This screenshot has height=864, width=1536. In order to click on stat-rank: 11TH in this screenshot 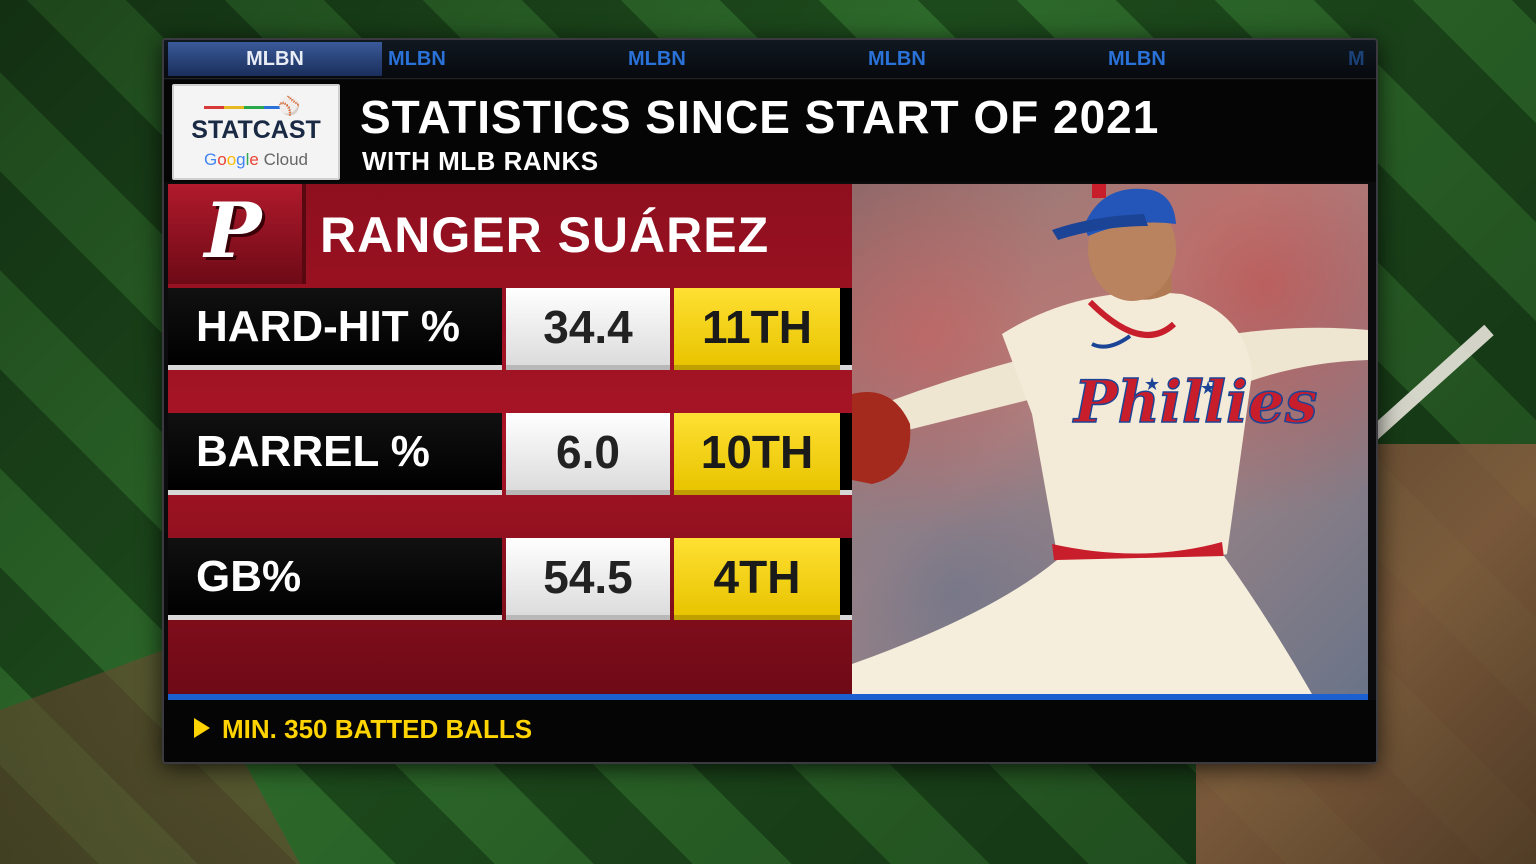, I will do `click(757, 329)`.